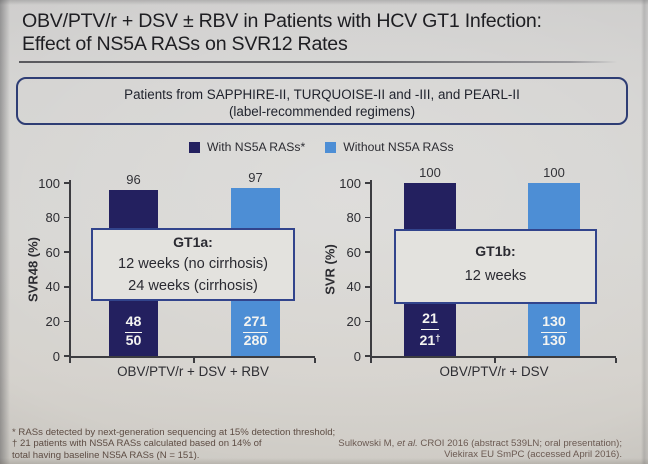 This screenshot has width=648, height=464. What do you see at coordinates (644, 232) in the screenshot?
I see `photo-vignette-right` at bounding box center [644, 232].